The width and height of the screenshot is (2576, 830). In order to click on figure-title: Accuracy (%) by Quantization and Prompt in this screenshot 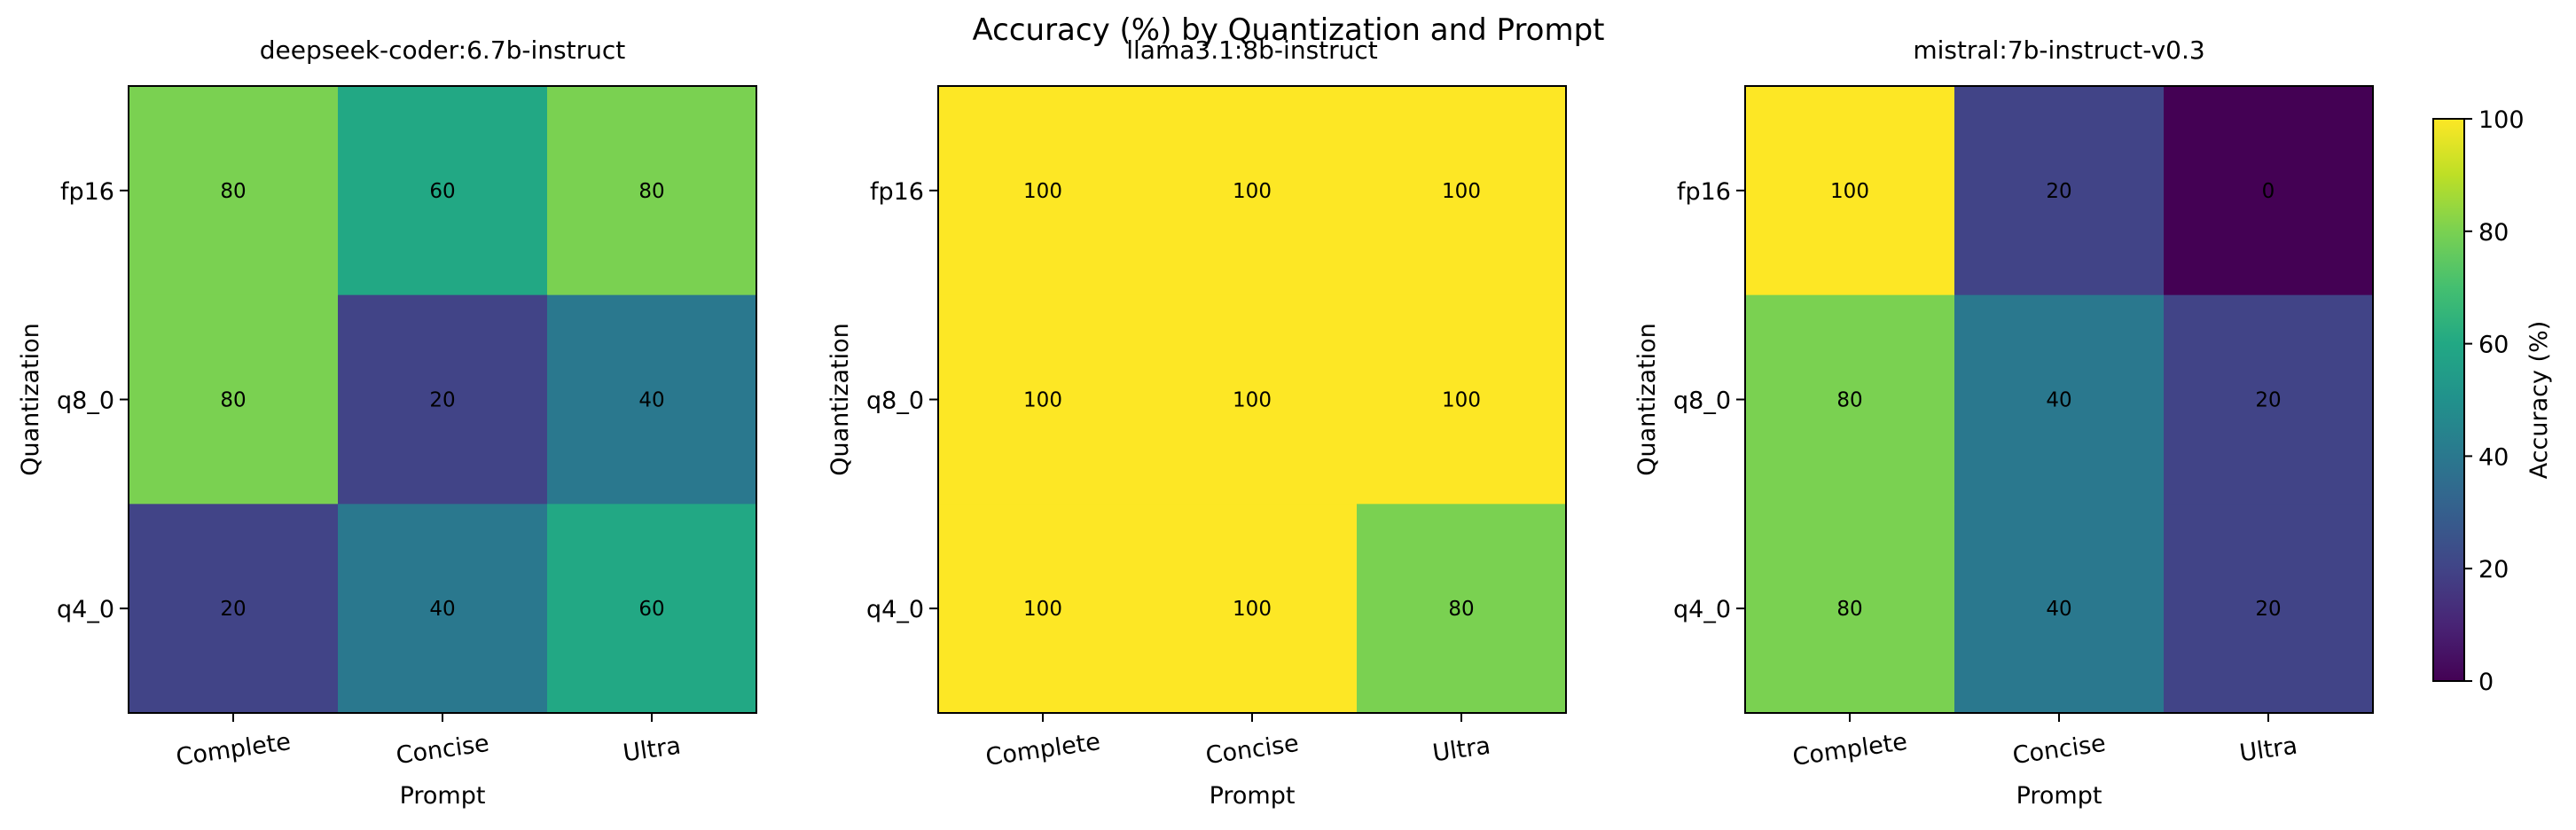, I will do `click(1288, 30)`.